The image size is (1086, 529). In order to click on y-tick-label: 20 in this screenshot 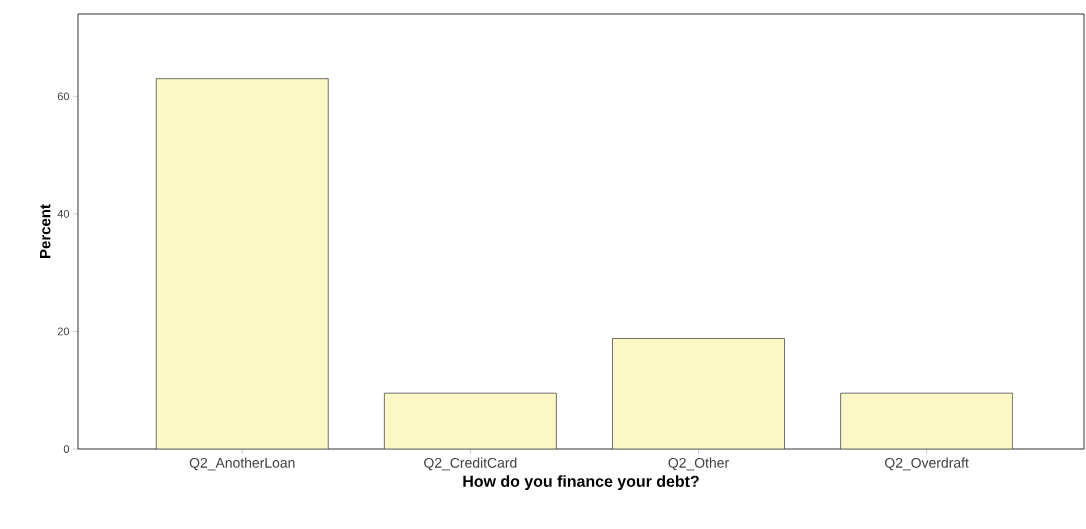, I will do `click(63, 331)`.